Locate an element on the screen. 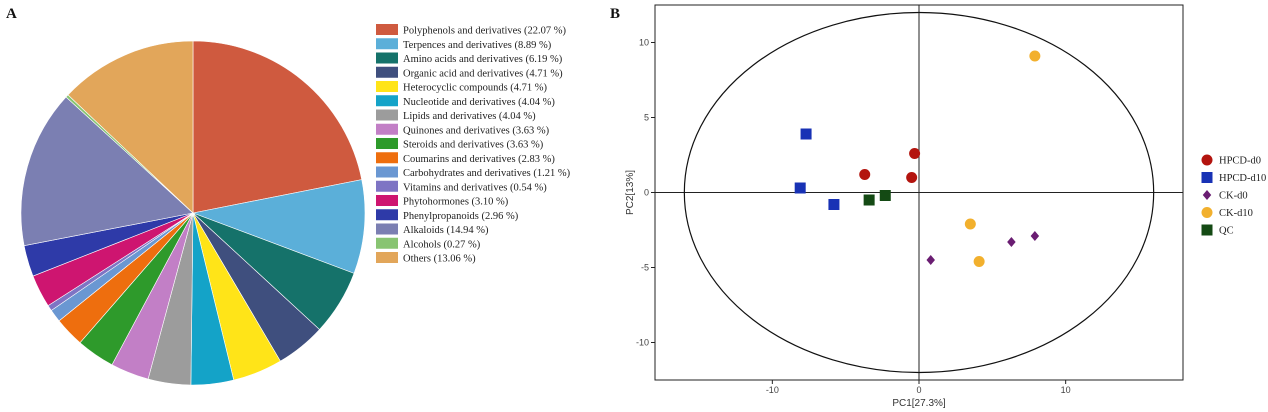  legend-label-2: Amino acids and derivatives (6.19 %) is located at coordinates (483, 59).